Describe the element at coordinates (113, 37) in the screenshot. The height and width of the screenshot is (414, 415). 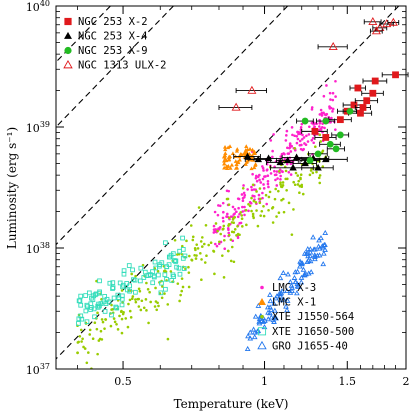
I see `legend-label-ngc-253-x-4: NGC 253 X-4` at that location.